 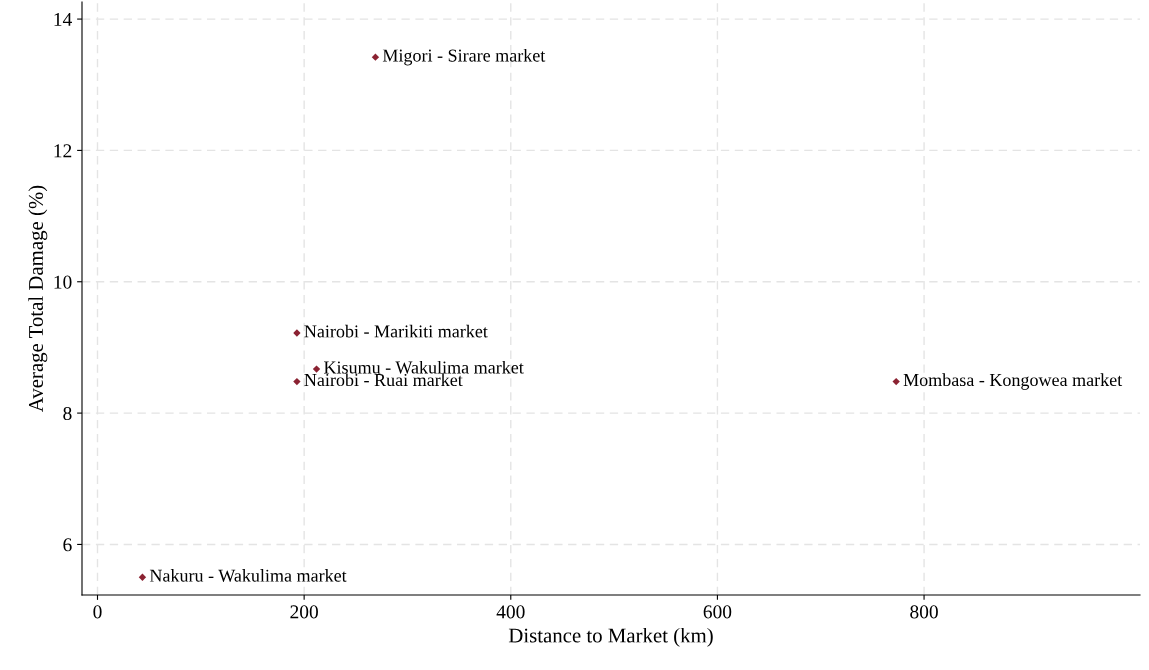 What do you see at coordinates (63, 282) in the screenshot?
I see `y-tick-label: 10` at bounding box center [63, 282].